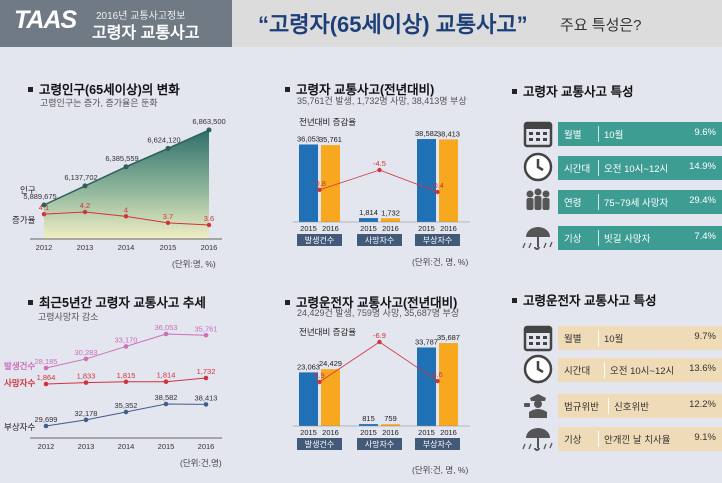 The width and height of the screenshot is (722, 483). What do you see at coordinates (126, 209) in the screenshot?
I see `rate-value-label: 4` at bounding box center [126, 209].